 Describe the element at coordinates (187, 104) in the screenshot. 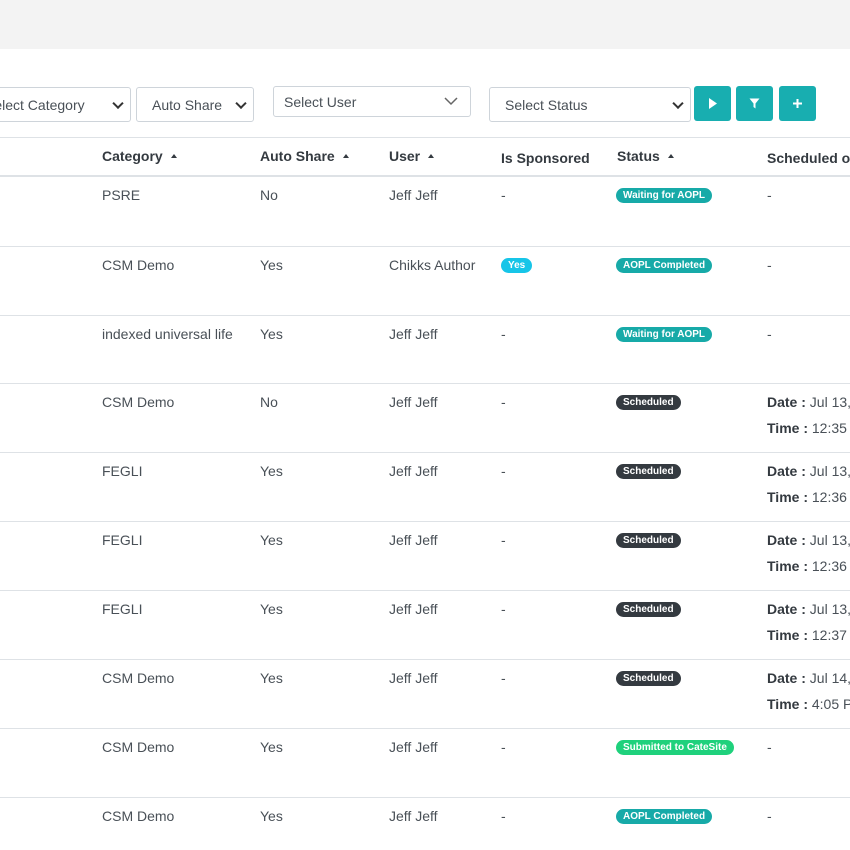

I see `select-text: Auto Share` at that location.